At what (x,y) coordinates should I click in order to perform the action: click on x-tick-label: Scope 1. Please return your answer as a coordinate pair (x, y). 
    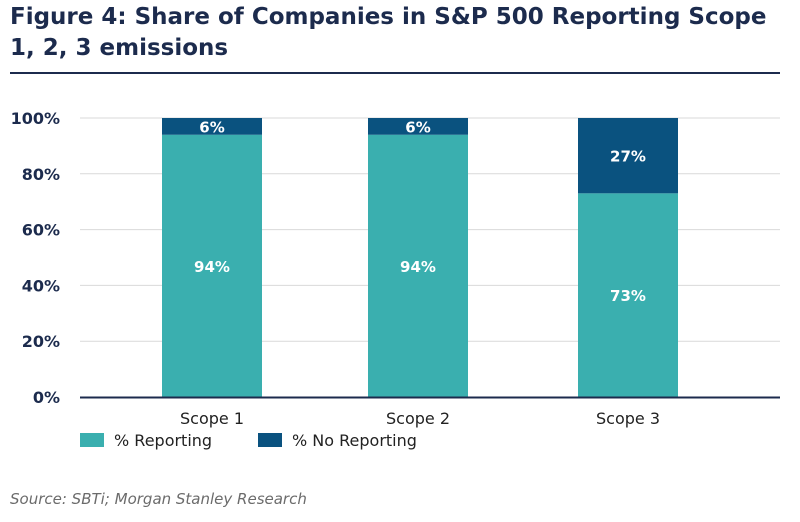
    Looking at the image, I should click on (212, 418).